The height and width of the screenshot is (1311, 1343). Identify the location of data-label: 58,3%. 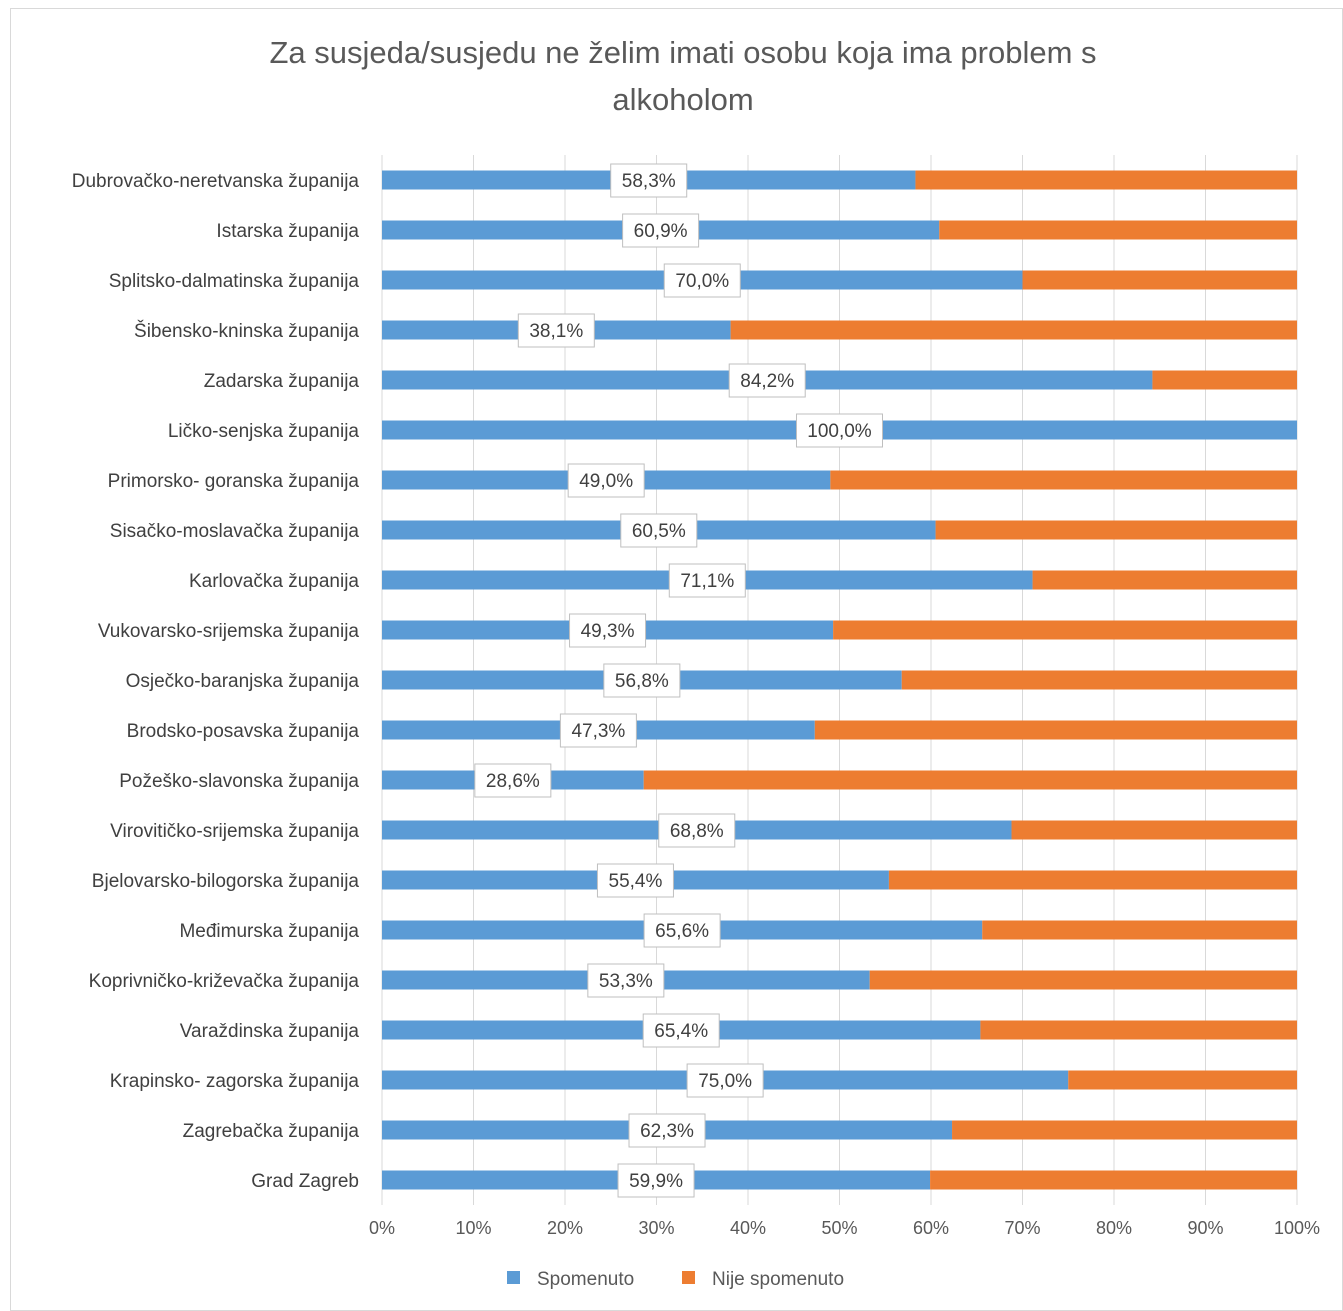
(649, 181).